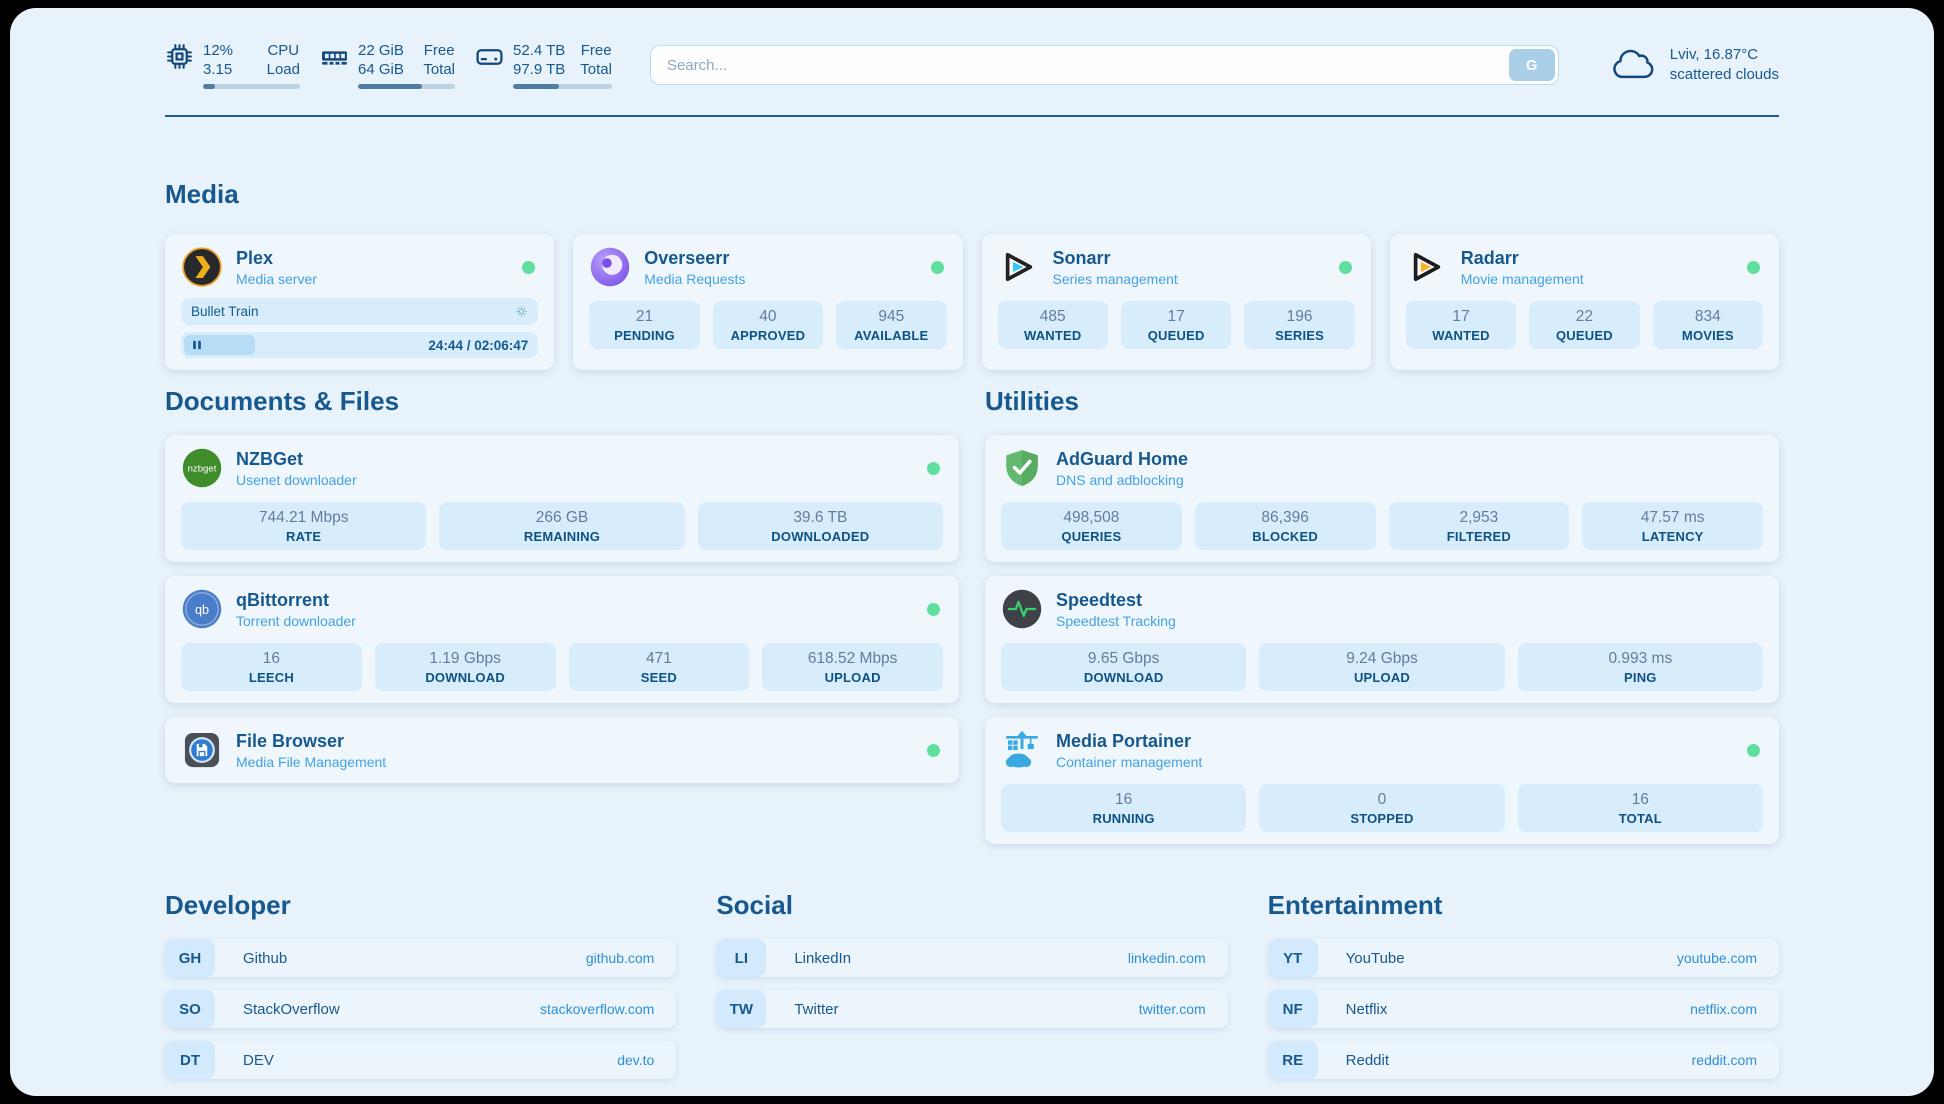 The height and width of the screenshot is (1104, 1944). What do you see at coordinates (465, 658) in the screenshot?
I see `stat-value: 1.19 Gbps` at bounding box center [465, 658].